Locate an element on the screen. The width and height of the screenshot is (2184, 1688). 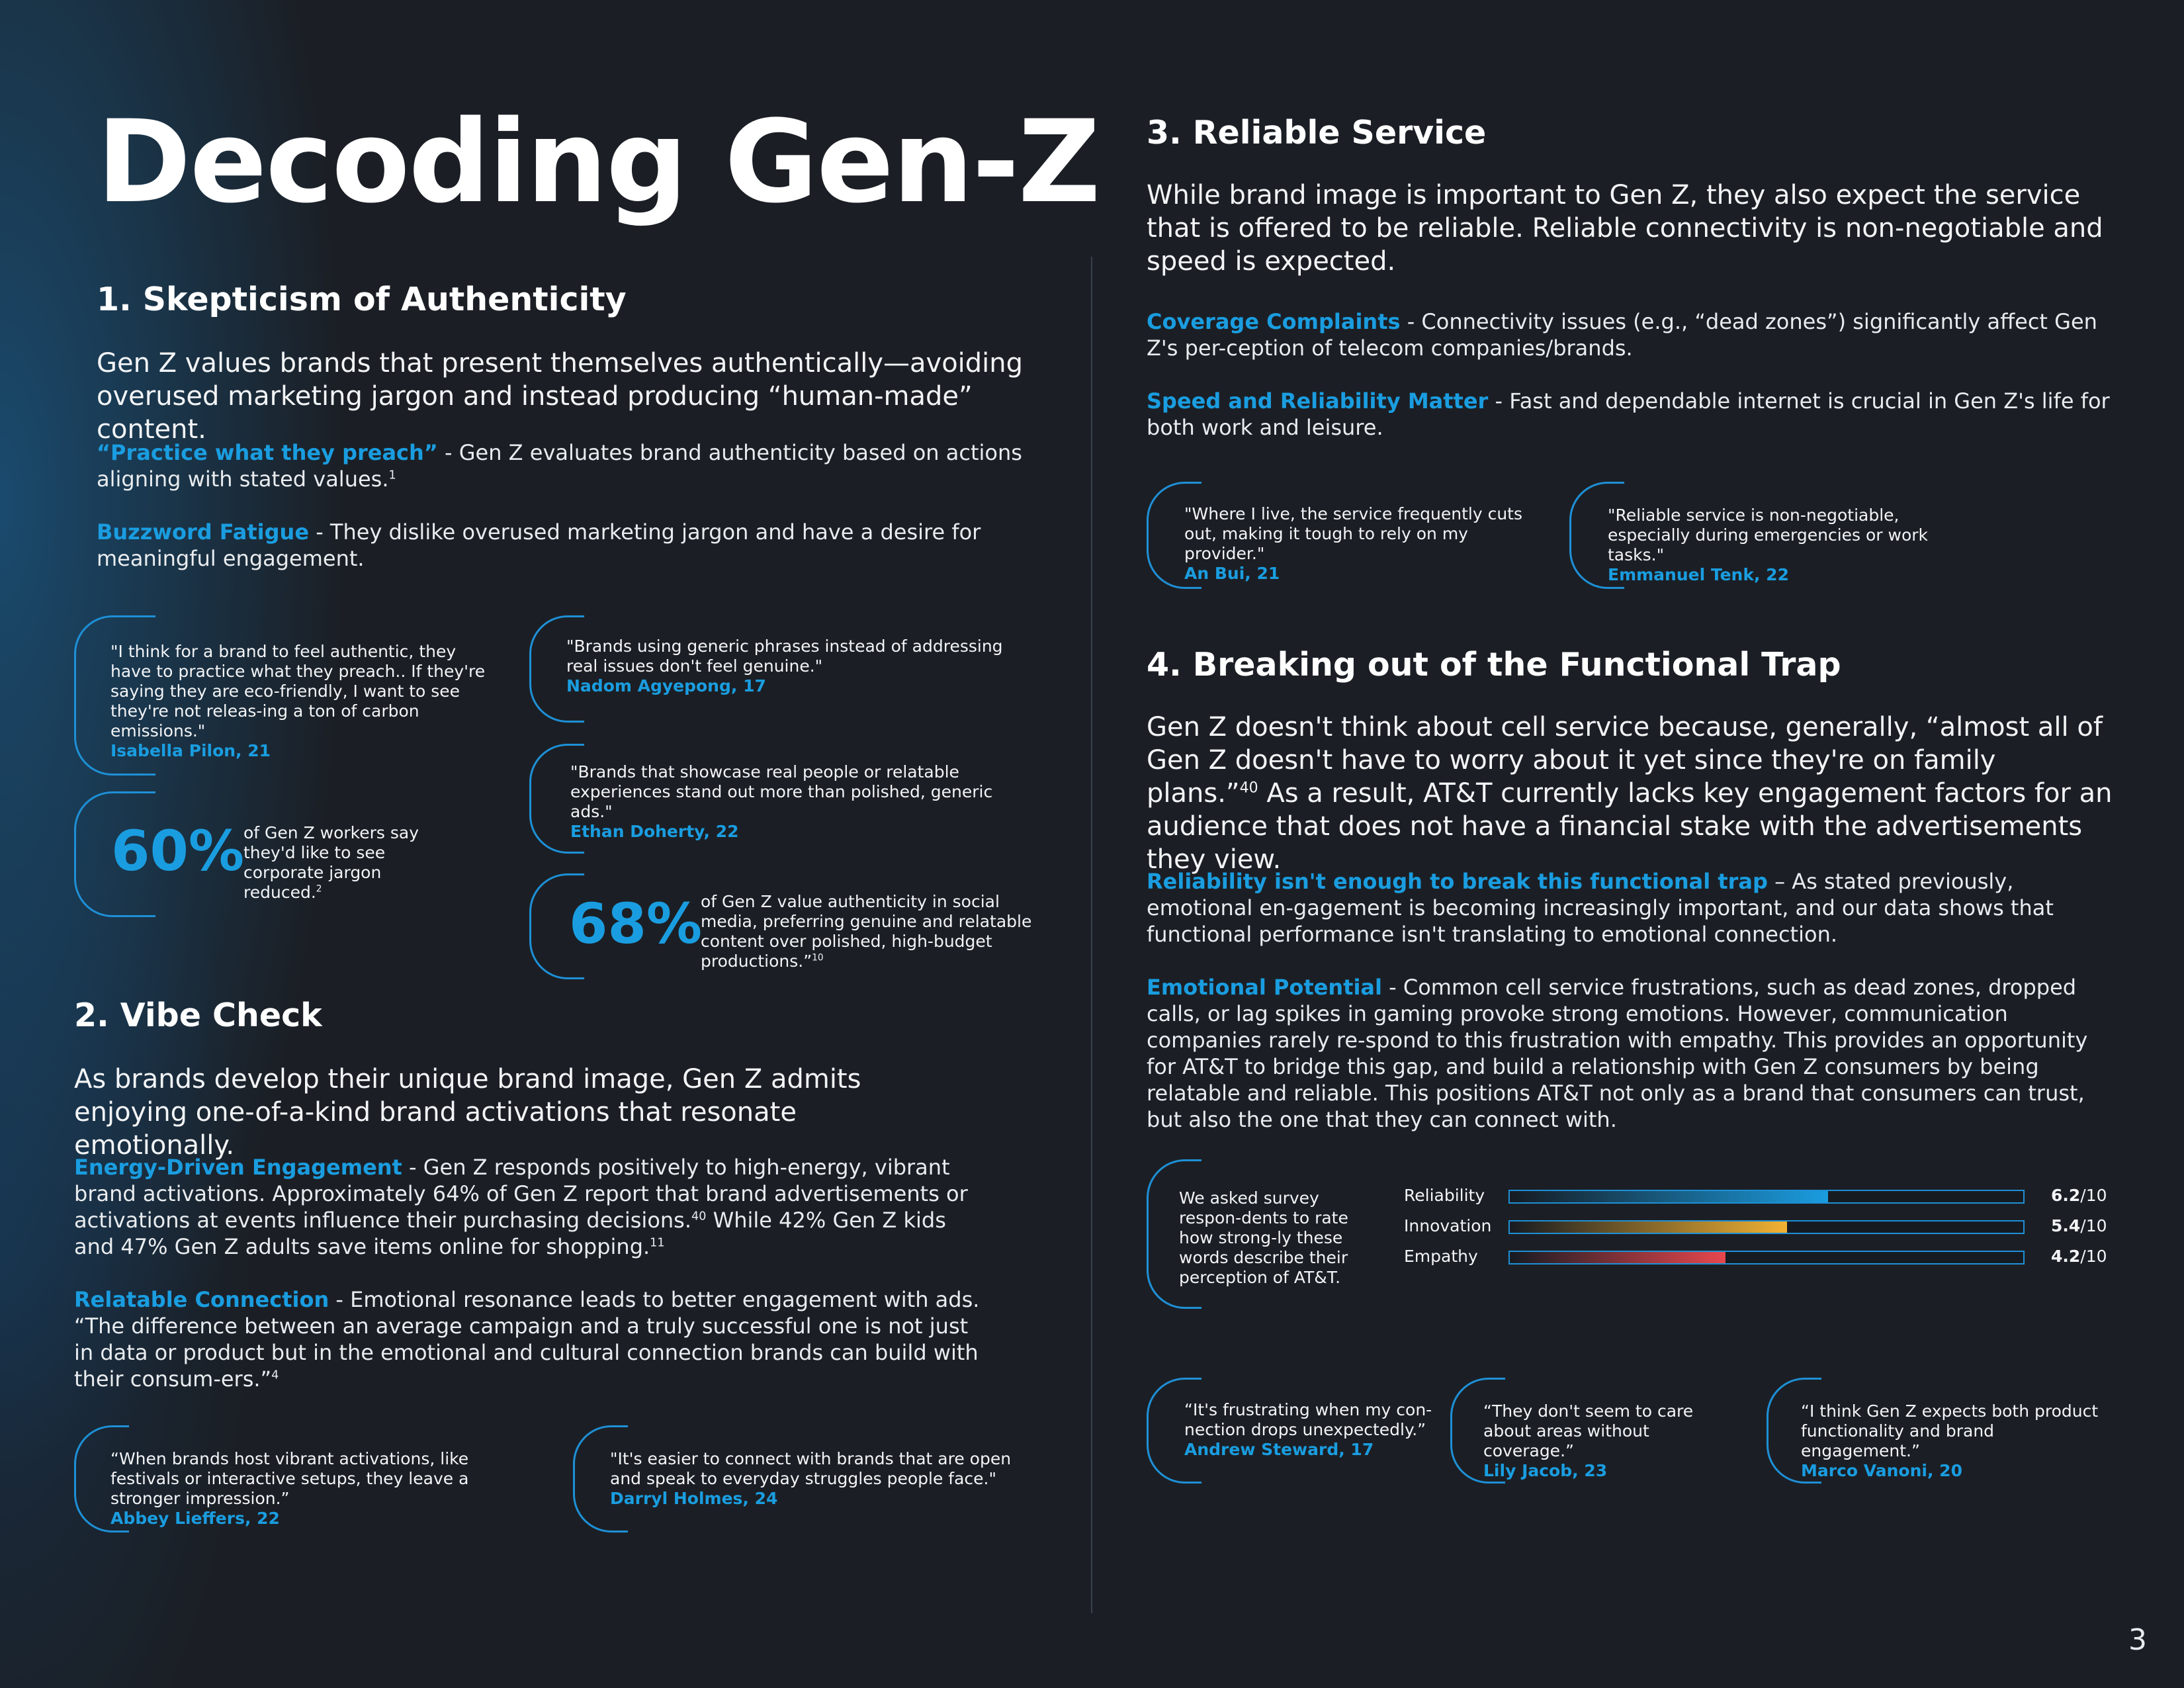
quote-author: Ethan Doherty, 22 is located at coordinates (654, 831).